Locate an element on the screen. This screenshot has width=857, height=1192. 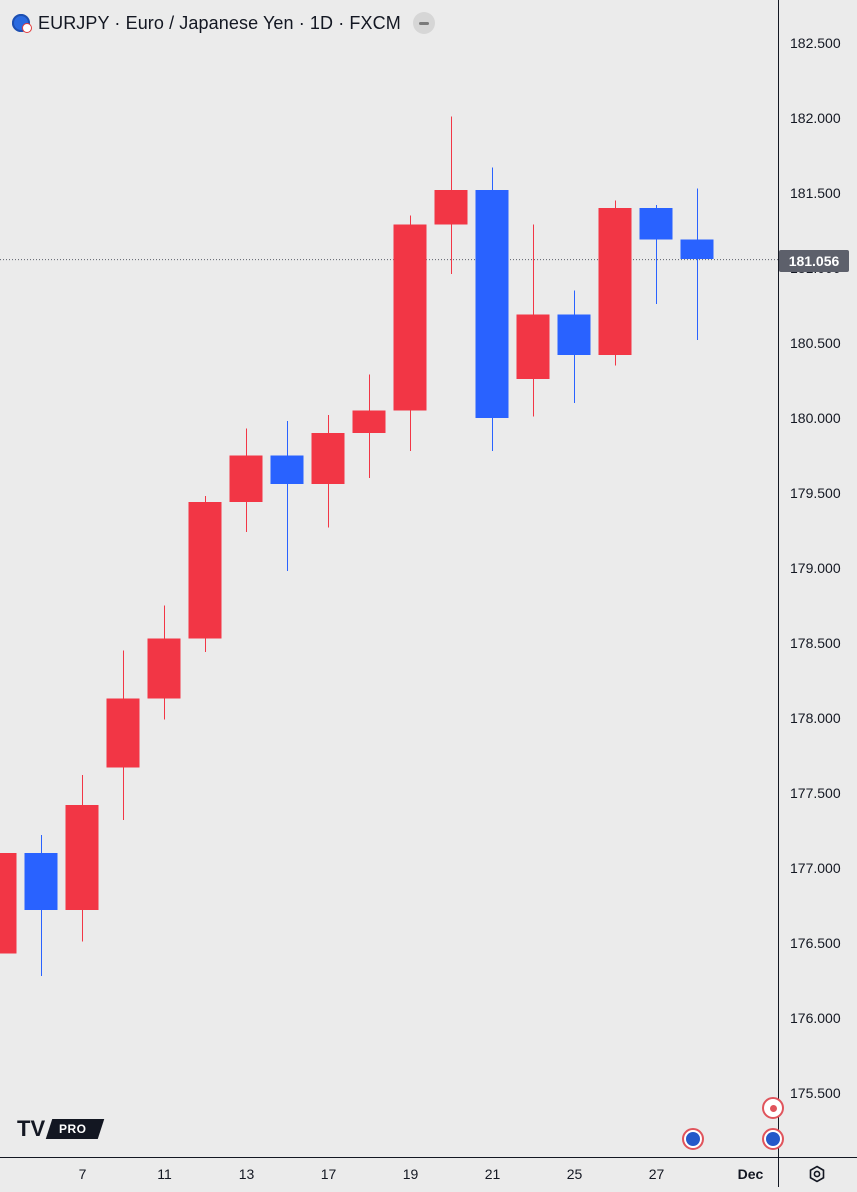
gear-icon is located at coordinates (817, 1174).